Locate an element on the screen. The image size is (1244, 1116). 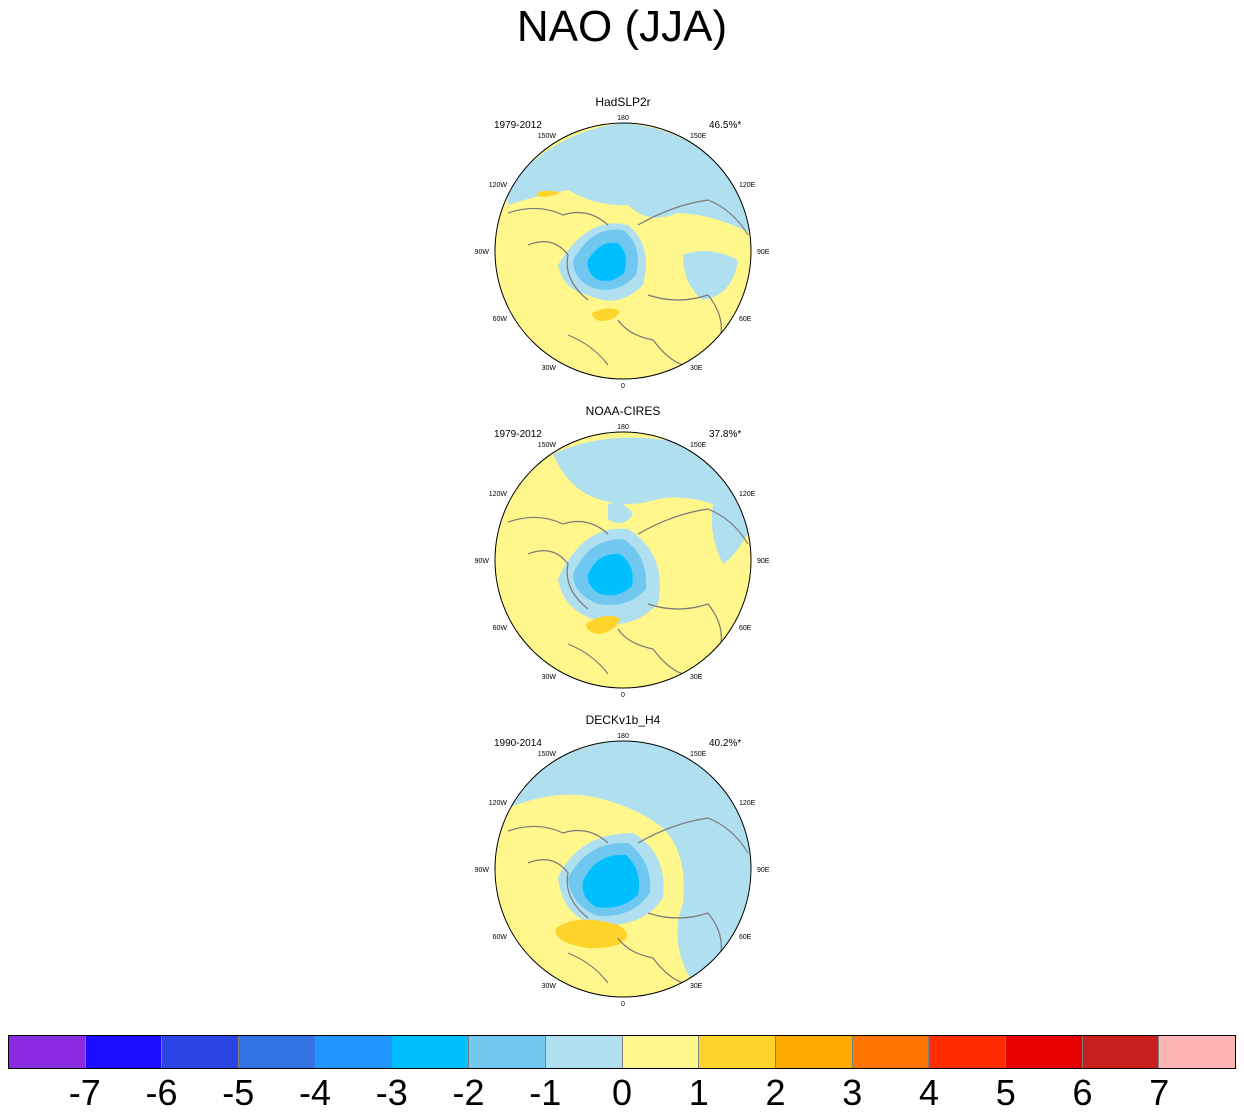
colorbar-tick-label: 4 is located at coordinates (929, 1092).